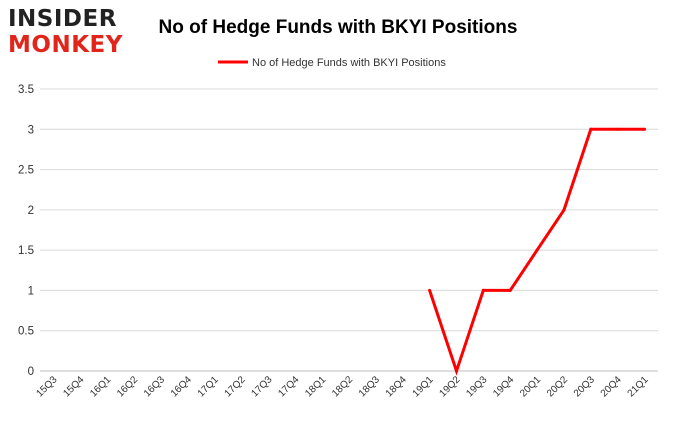 Image resolution: width=678 pixels, height=431 pixels. What do you see at coordinates (369, 386) in the screenshot?
I see `x-tick-label: 18Q3` at bounding box center [369, 386].